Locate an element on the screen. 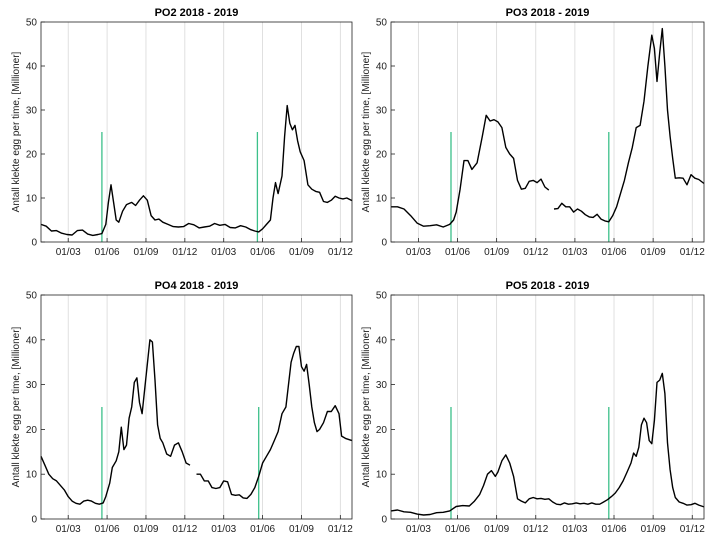 The width and height of the screenshot is (716, 545). chart-title: PO3 2018 - 2019 is located at coordinates (548, 13).